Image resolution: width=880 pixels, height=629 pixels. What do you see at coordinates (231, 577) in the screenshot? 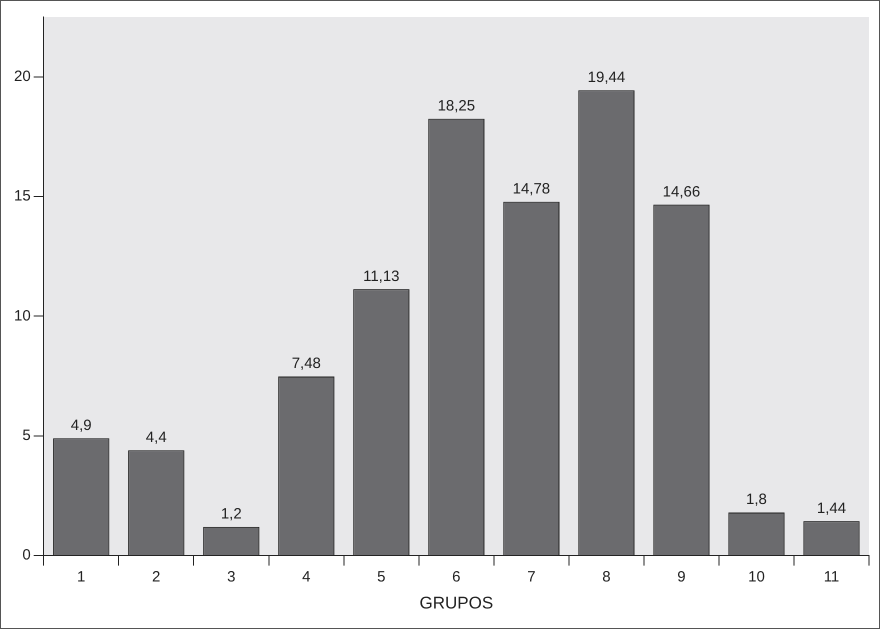
I see `x-tick-label: 3` at bounding box center [231, 577].